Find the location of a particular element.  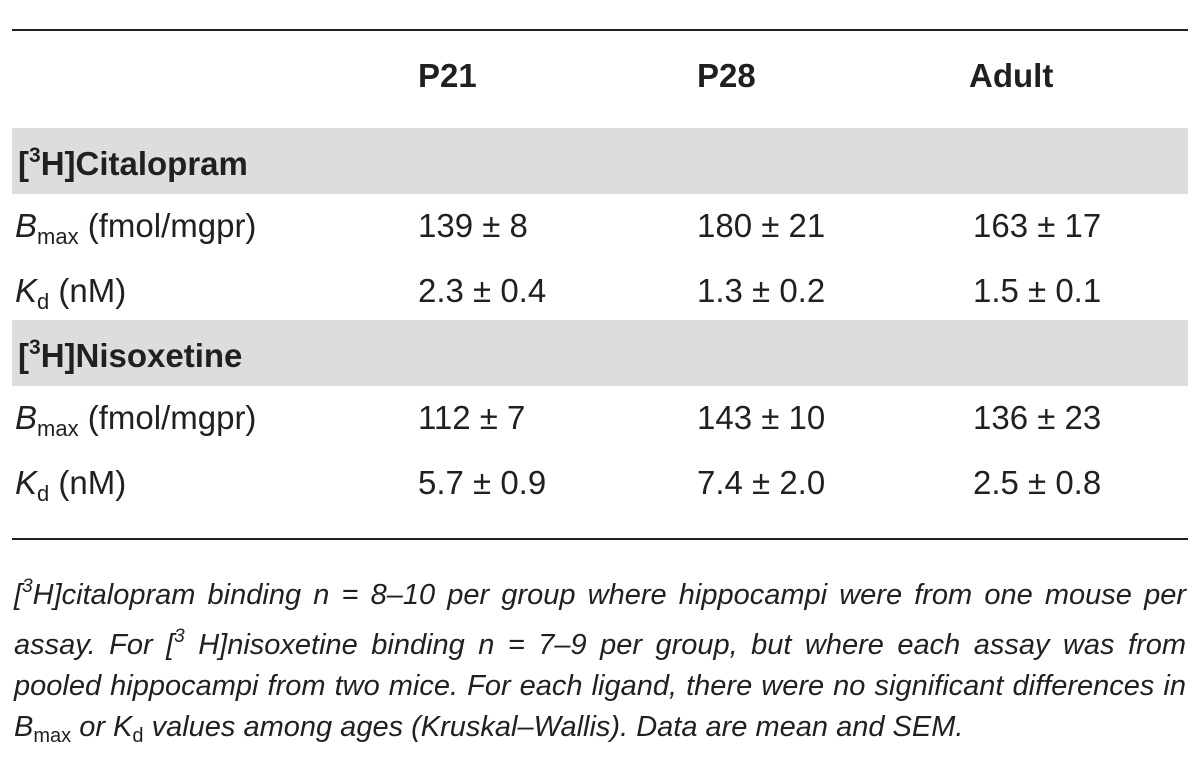

table-cell: 180 ± 21 is located at coordinates (761, 225).